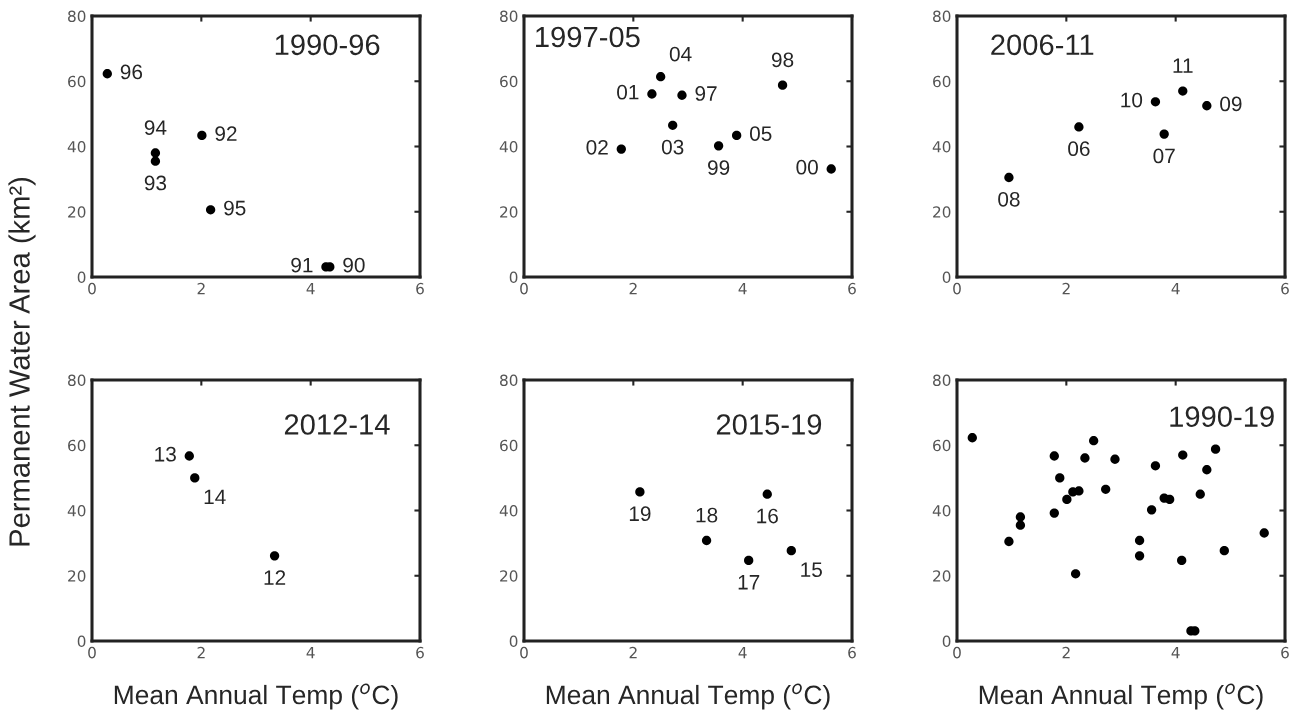  I want to click on annotation: 10, so click(1132, 100).